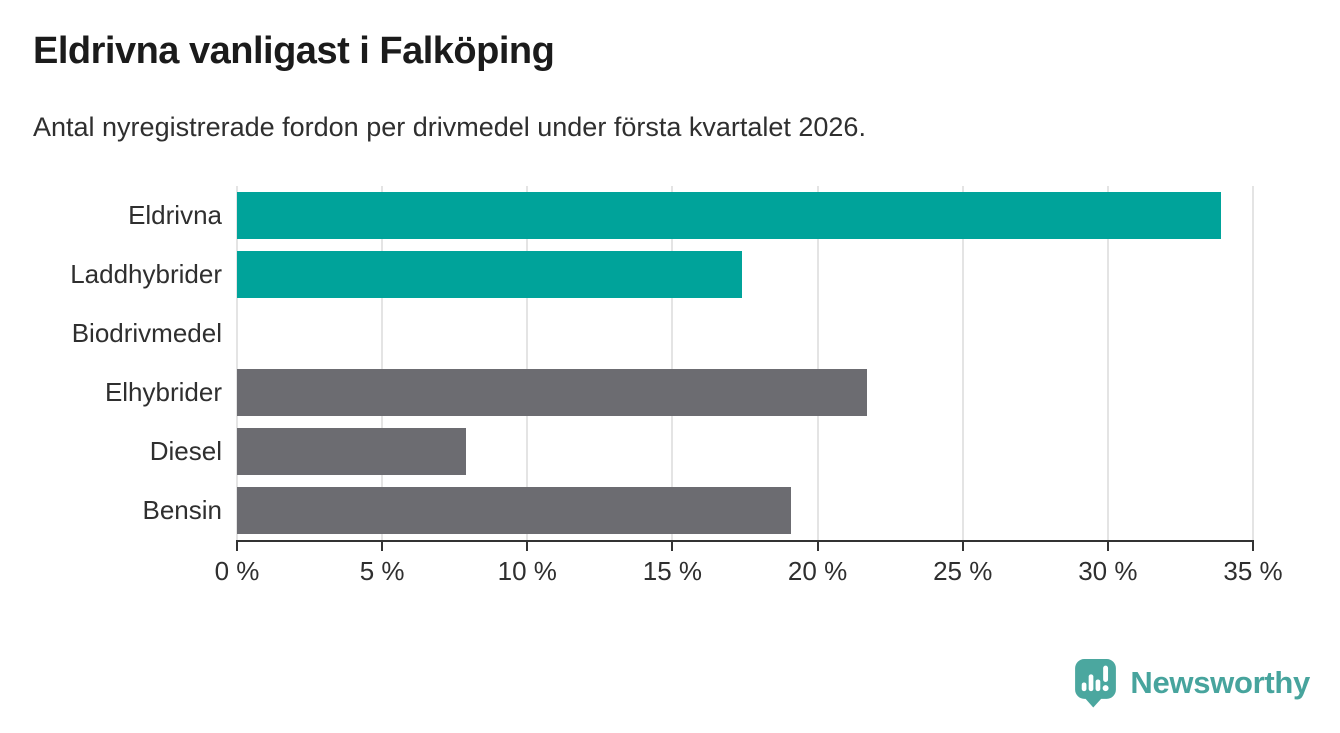  Describe the element at coordinates (1091, 683) in the screenshot. I see `logo-bar-tall` at that location.